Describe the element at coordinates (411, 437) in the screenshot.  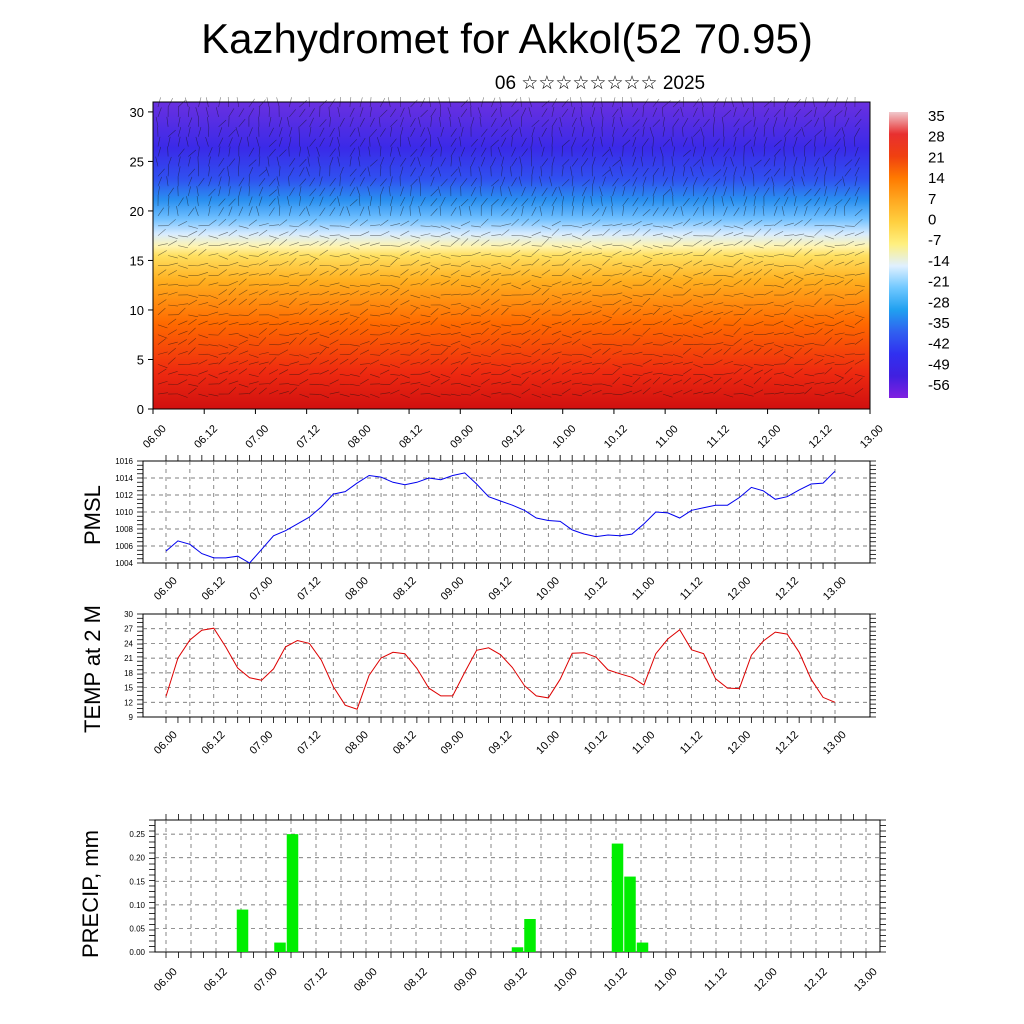
I see `x-tick-label: 08.12` at that location.